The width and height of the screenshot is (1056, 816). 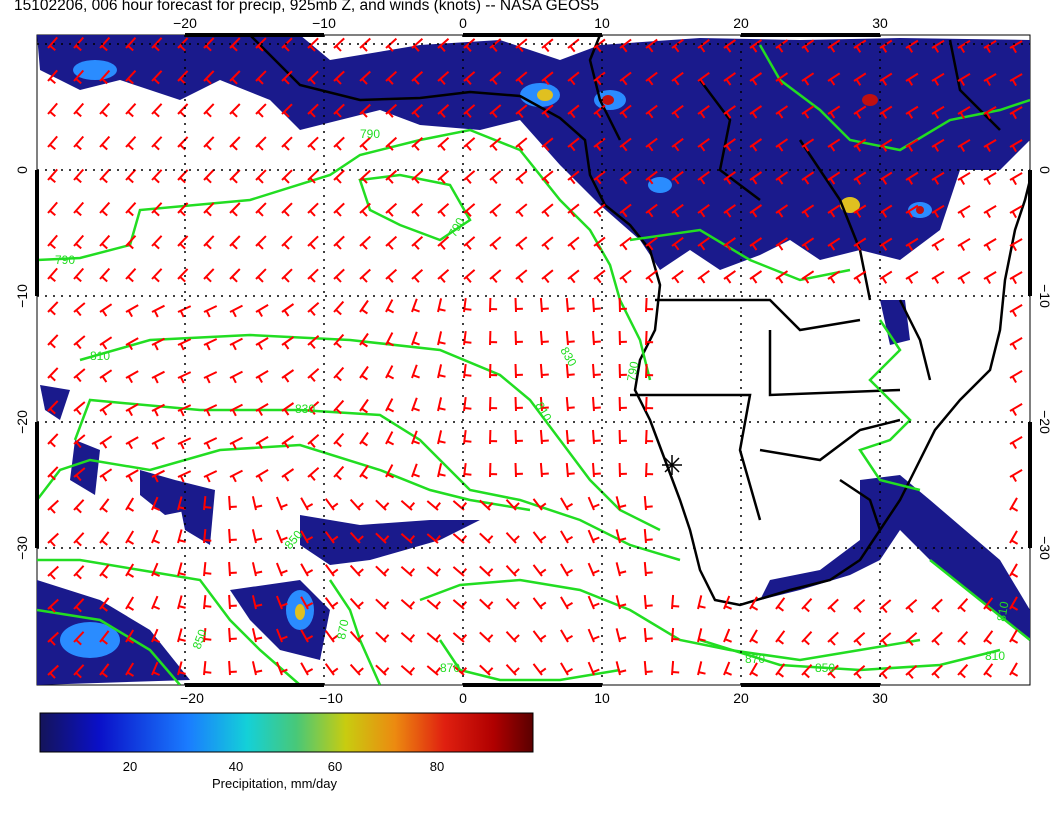 What do you see at coordinates (192, 698) in the screenshot?
I see `lon-tick-label: −20` at bounding box center [192, 698].